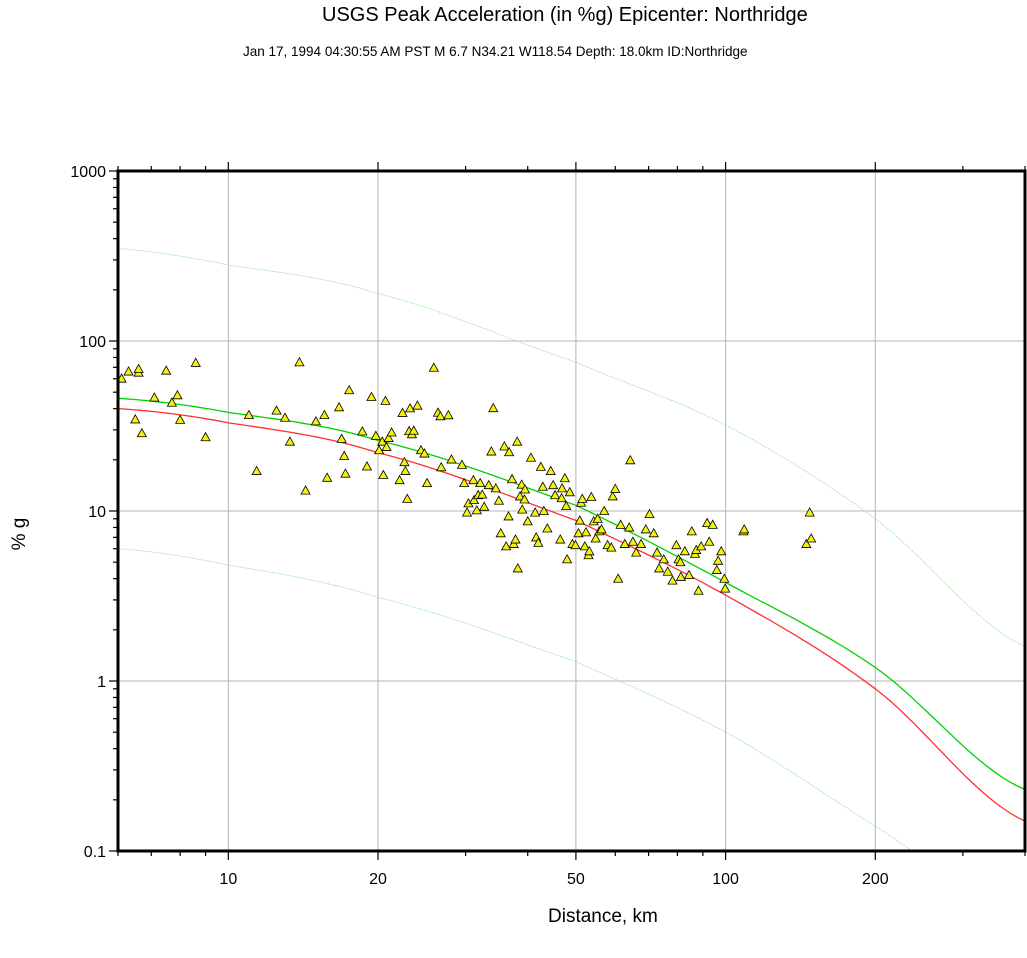  Describe the element at coordinates (97, 512) in the screenshot. I see `y-tick-label: 10` at that location.